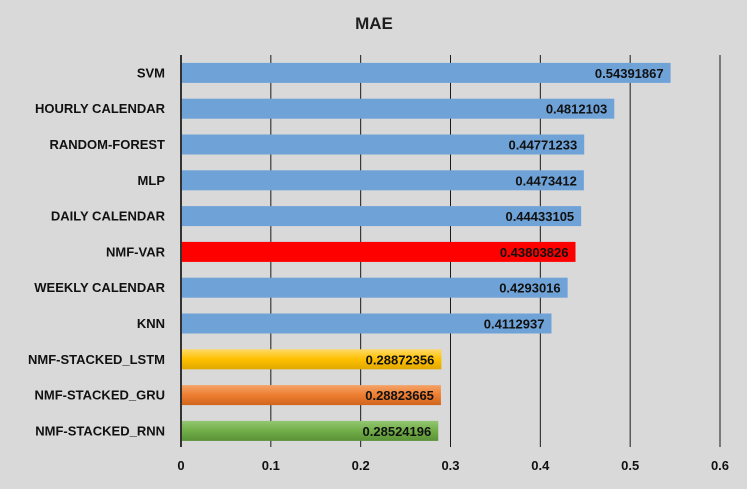 The height and width of the screenshot is (489, 747). Describe the element at coordinates (151, 72) in the screenshot. I see `category-label: SVM` at that location.